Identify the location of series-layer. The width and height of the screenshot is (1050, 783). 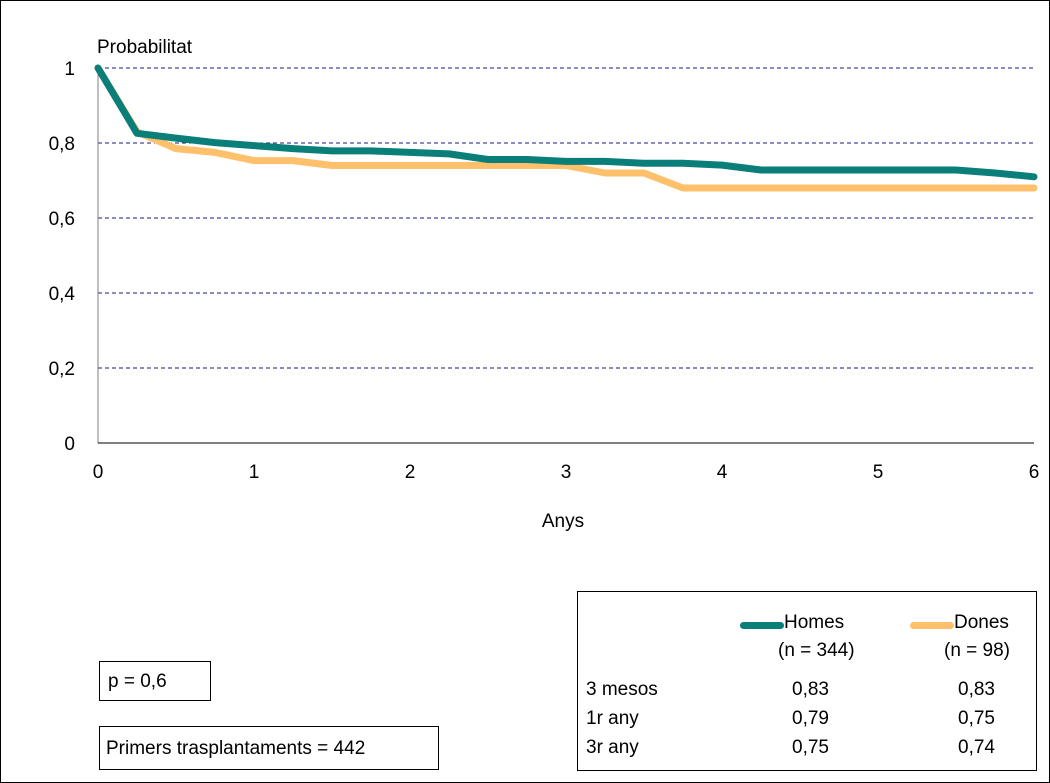
(566, 128).